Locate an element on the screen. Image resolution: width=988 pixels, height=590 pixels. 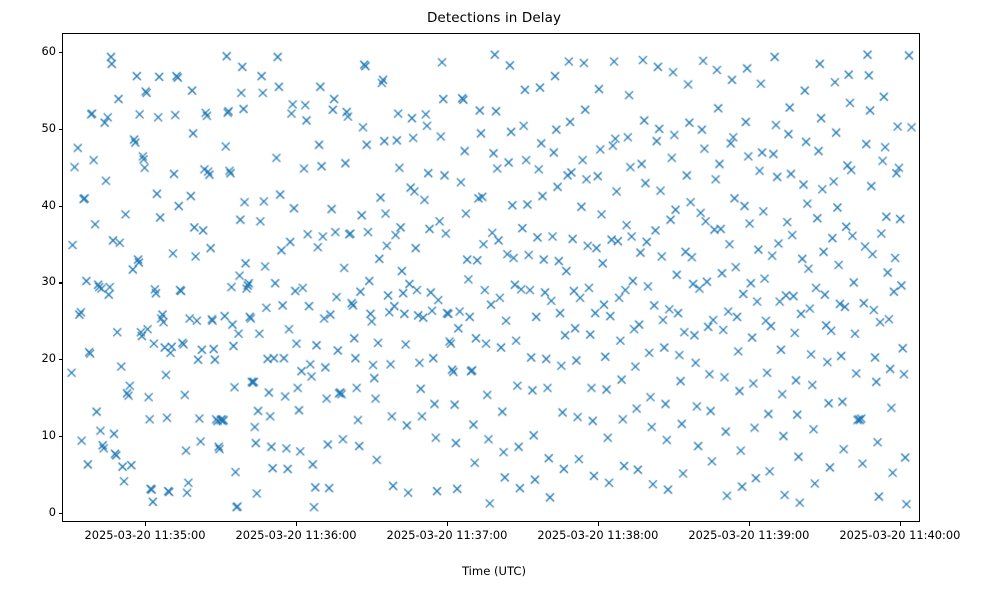
y-tick-label: 0 is located at coordinates (52, 511).